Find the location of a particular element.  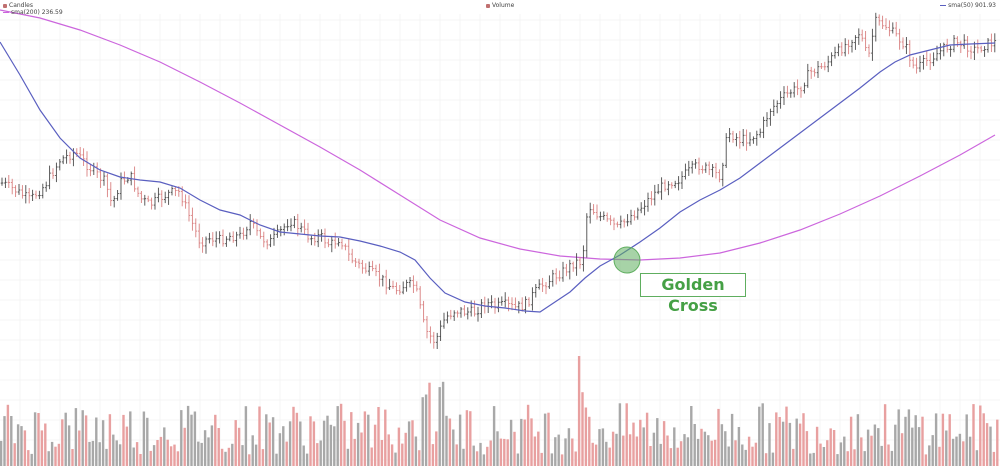

candles-legend-swatch is located at coordinates (5, 5).